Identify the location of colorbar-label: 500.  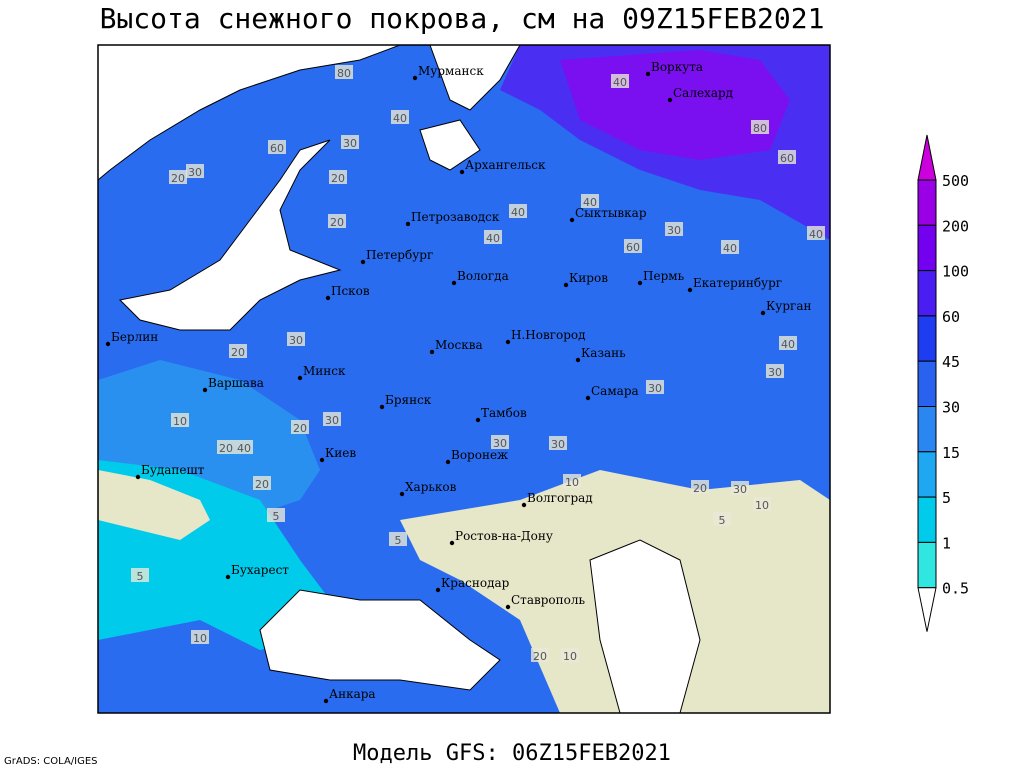
(955, 181).